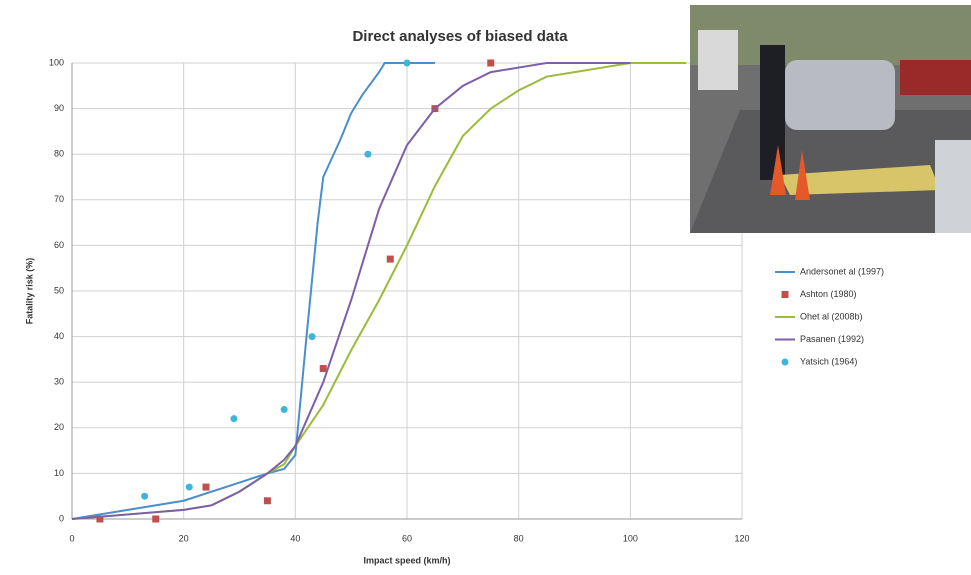 The image size is (971, 575). Describe the element at coordinates (460, 36) in the screenshot. I see `chart-title: Direct analyses of biased data` at that location.